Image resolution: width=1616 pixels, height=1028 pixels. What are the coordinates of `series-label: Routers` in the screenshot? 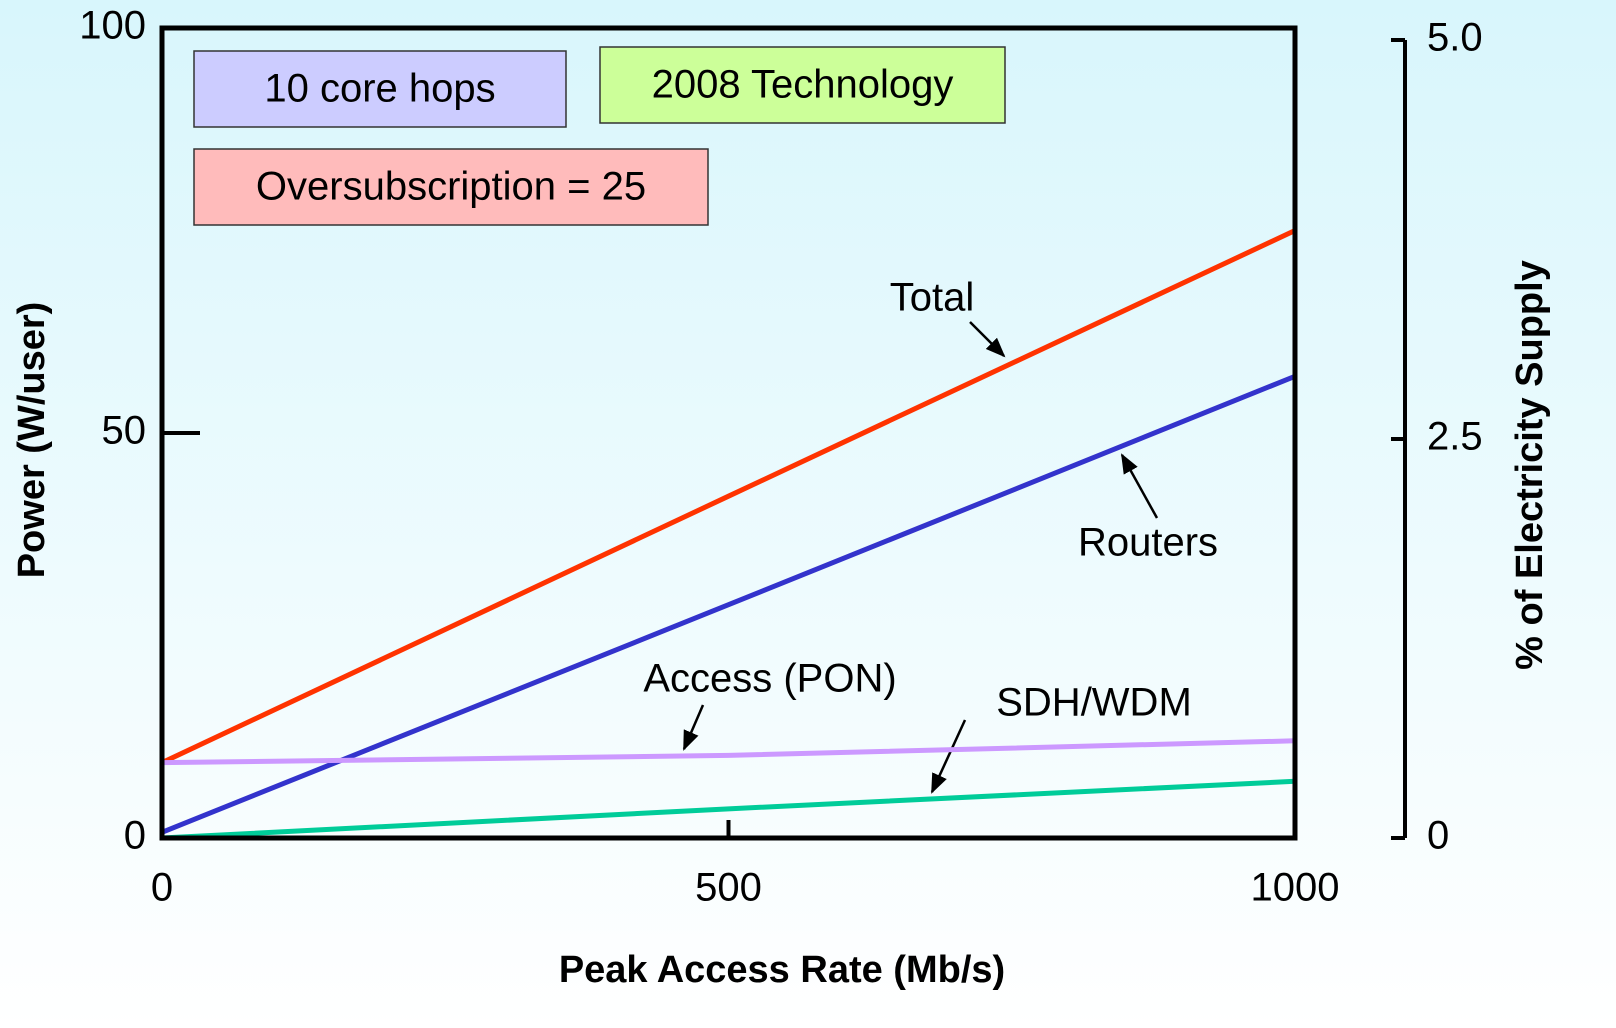 It's located at (1148, 543).